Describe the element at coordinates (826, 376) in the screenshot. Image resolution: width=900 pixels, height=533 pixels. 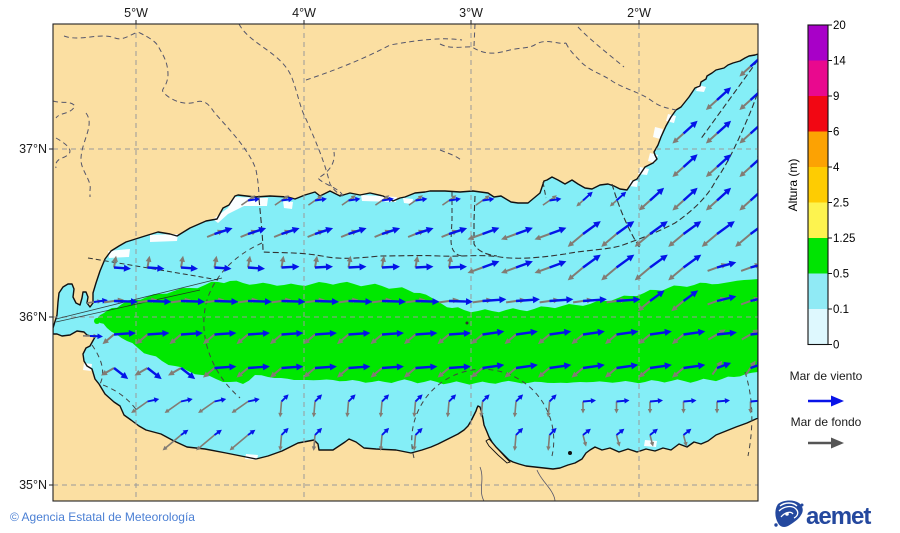
I see `svg-text: Mar de viento` at that location.